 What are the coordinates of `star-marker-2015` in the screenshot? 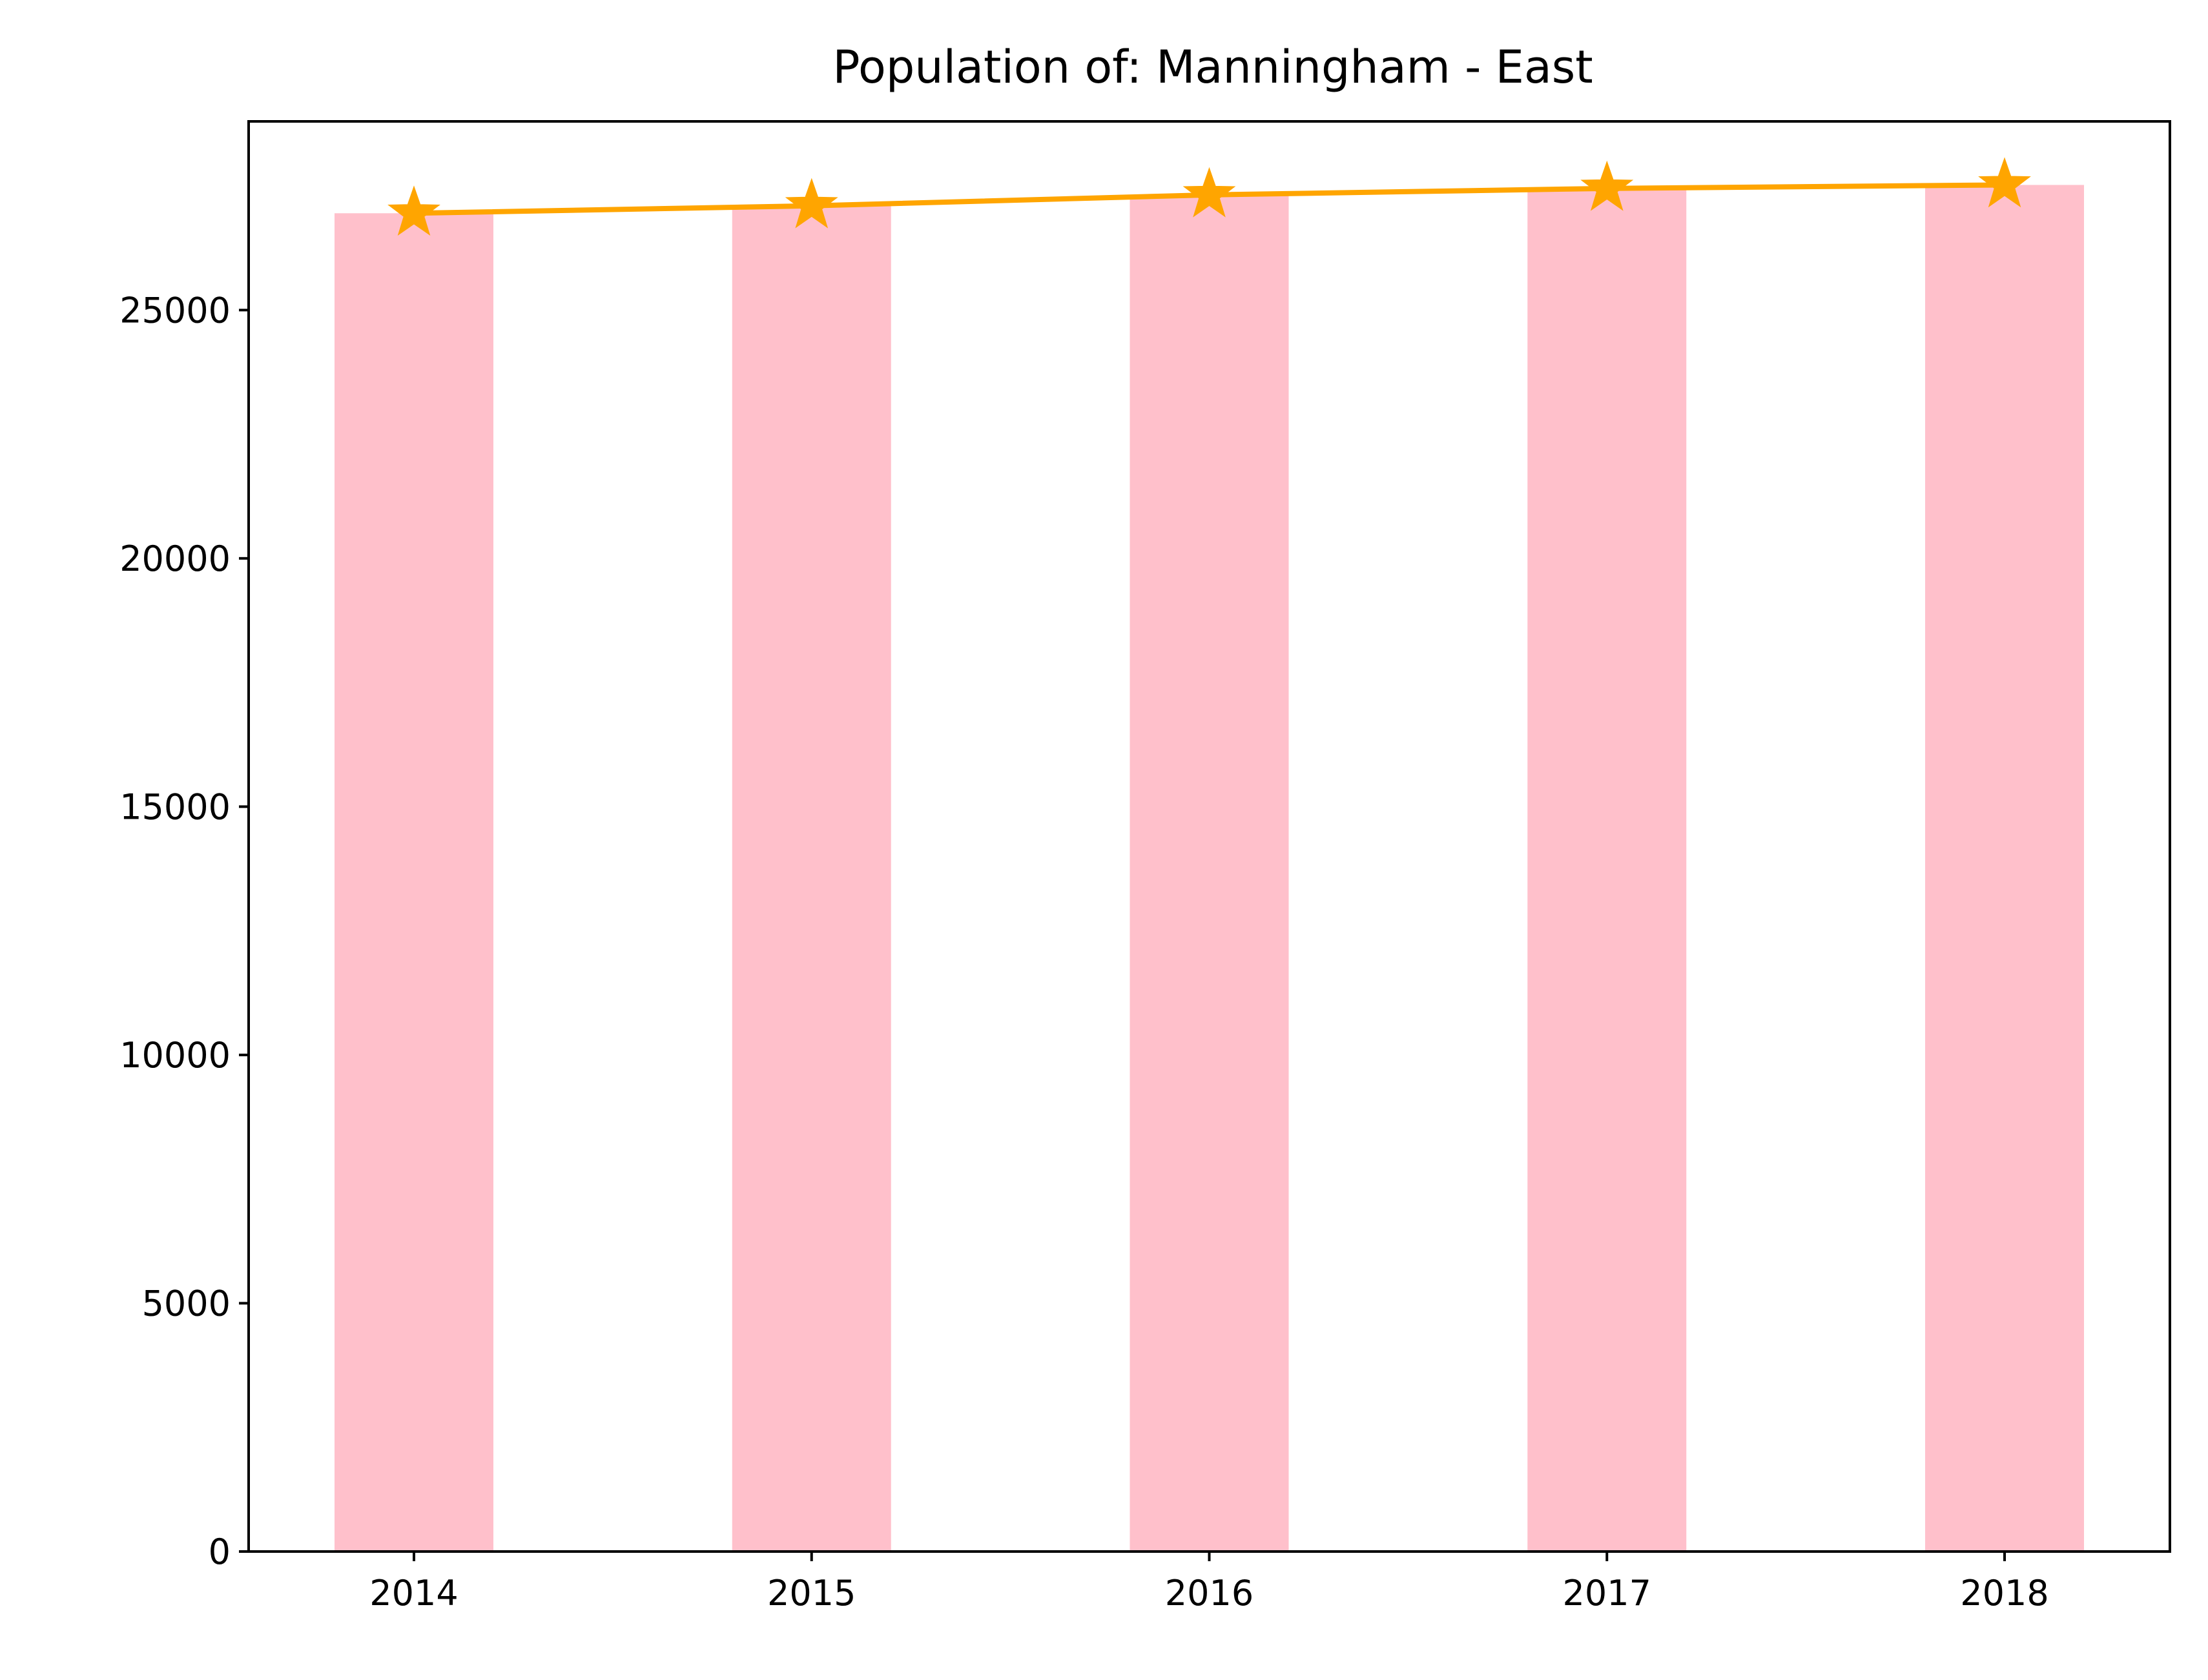 It's located at (811, 203).